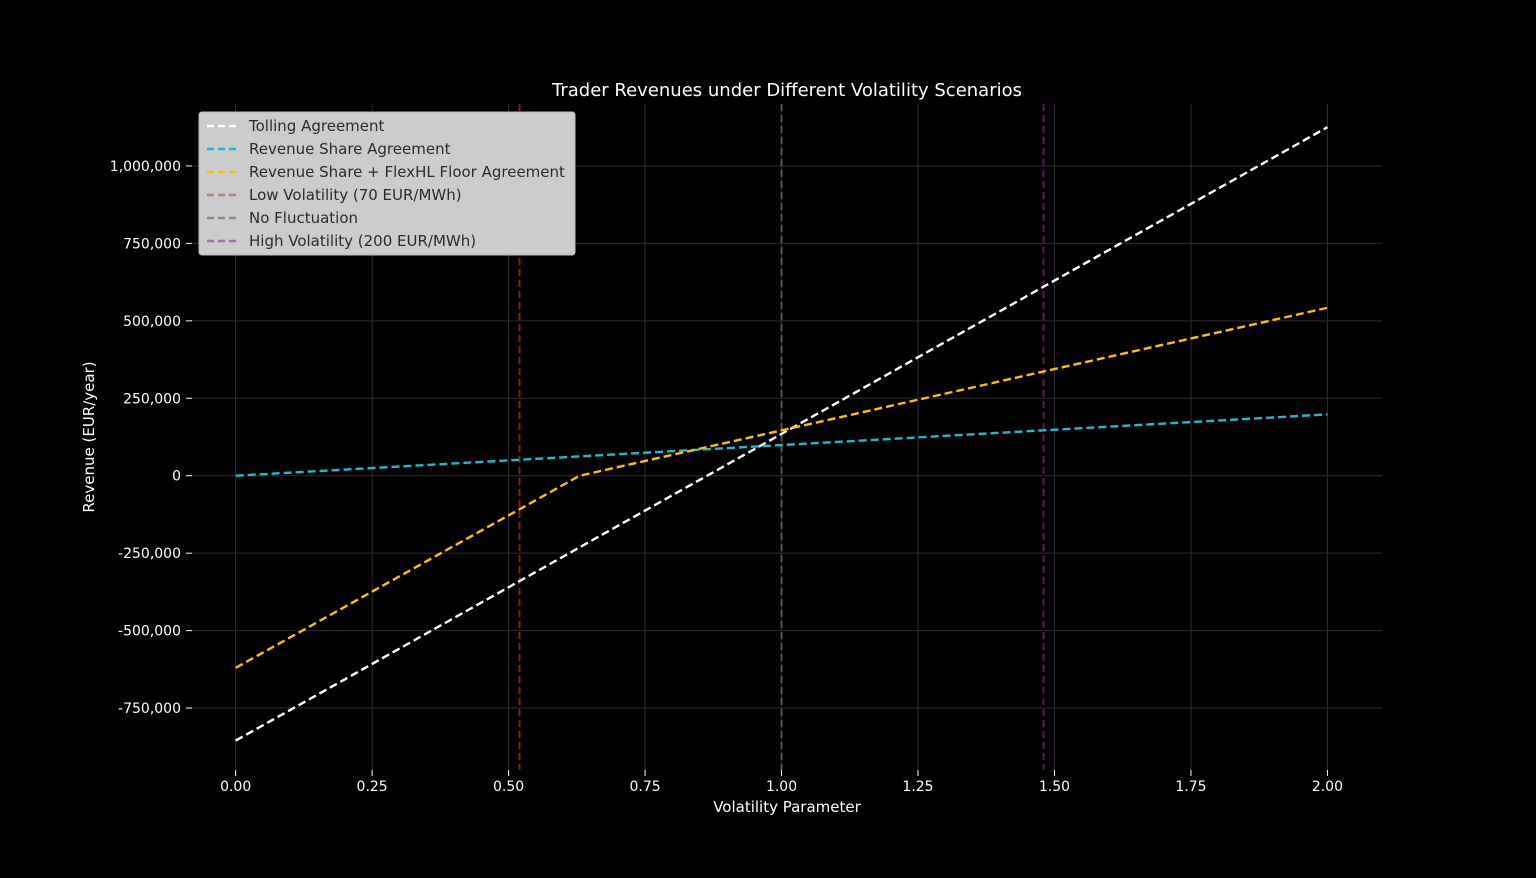  I want to click on legend-box, so click(387, 183).